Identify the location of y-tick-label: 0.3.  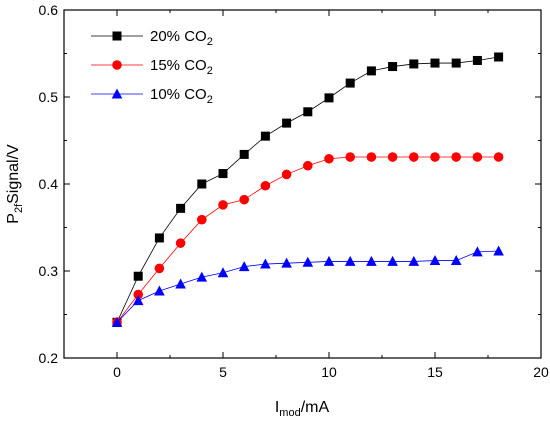
(49, 271).